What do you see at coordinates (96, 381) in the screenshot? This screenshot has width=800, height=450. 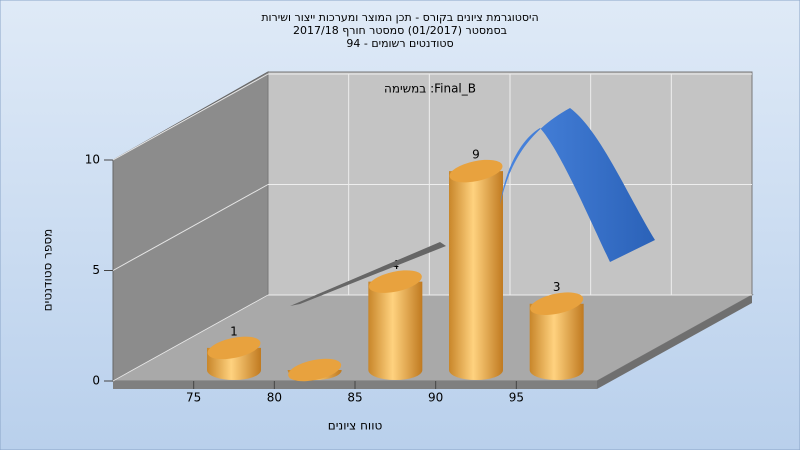 I see `y-tick-label: 0` at bounding box center [96, 381].